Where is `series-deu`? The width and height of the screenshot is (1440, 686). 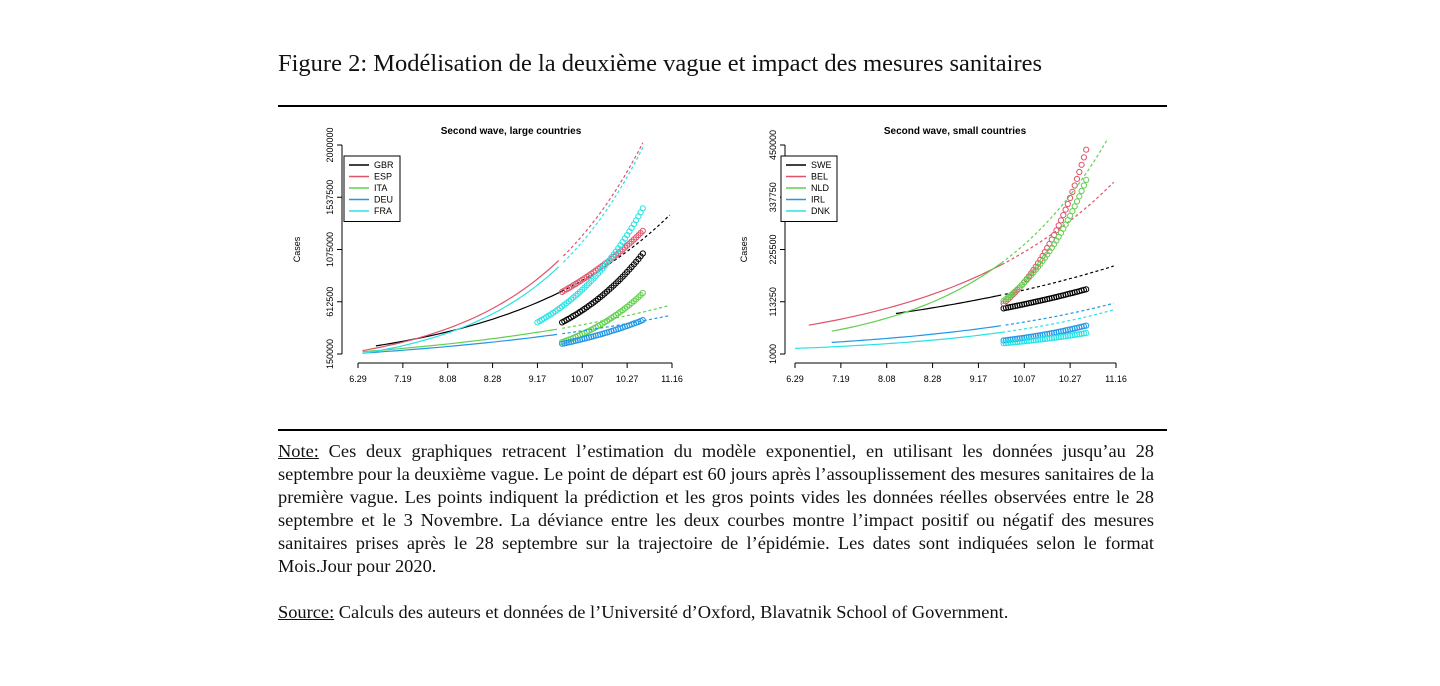 series-deu is located at coordinates (516, 334).